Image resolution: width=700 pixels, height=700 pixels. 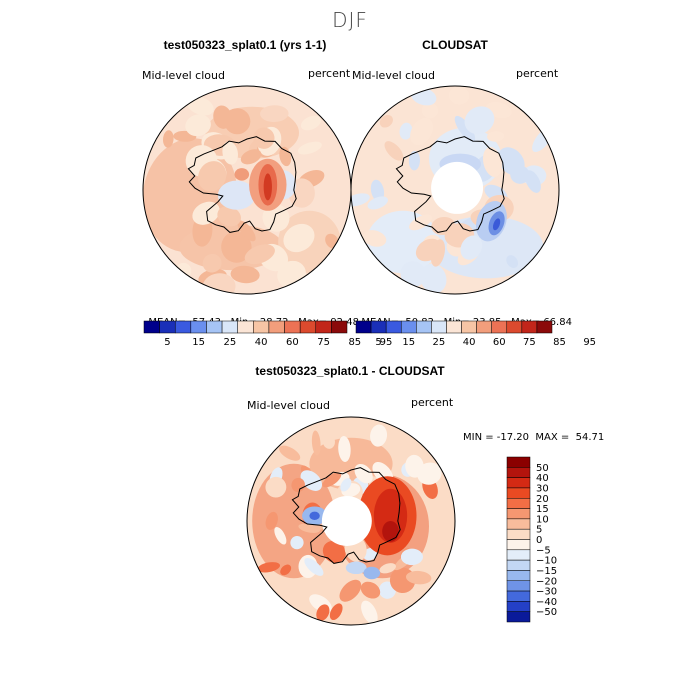 I want to click on model-colorbar-tick-3: 40, so click(x=261, y=342).